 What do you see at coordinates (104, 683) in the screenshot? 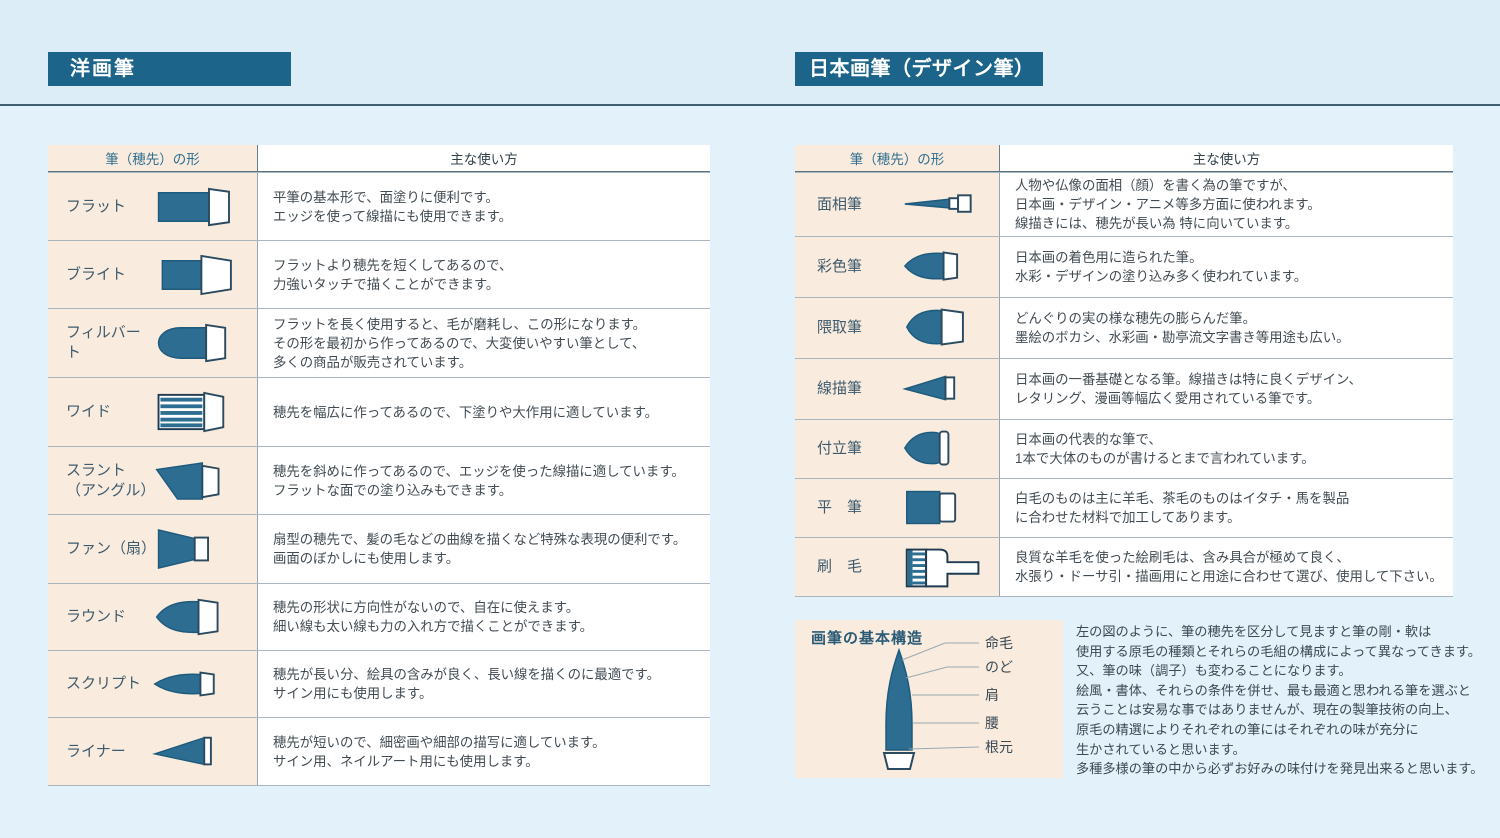
I see `brush-name: スクリプト` at bounding box center [104, 683].